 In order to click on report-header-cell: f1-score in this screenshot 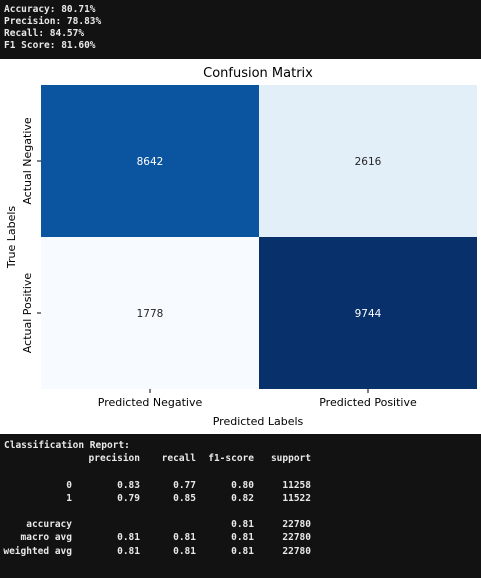, I will do `click(231, 459)`.